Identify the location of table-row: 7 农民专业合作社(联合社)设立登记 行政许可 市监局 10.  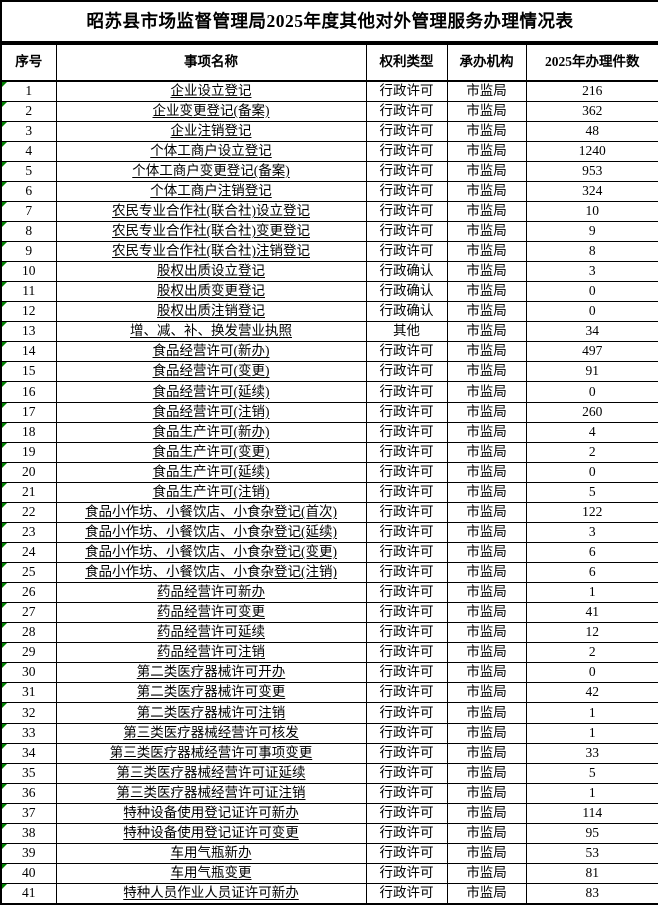
(329, 211).